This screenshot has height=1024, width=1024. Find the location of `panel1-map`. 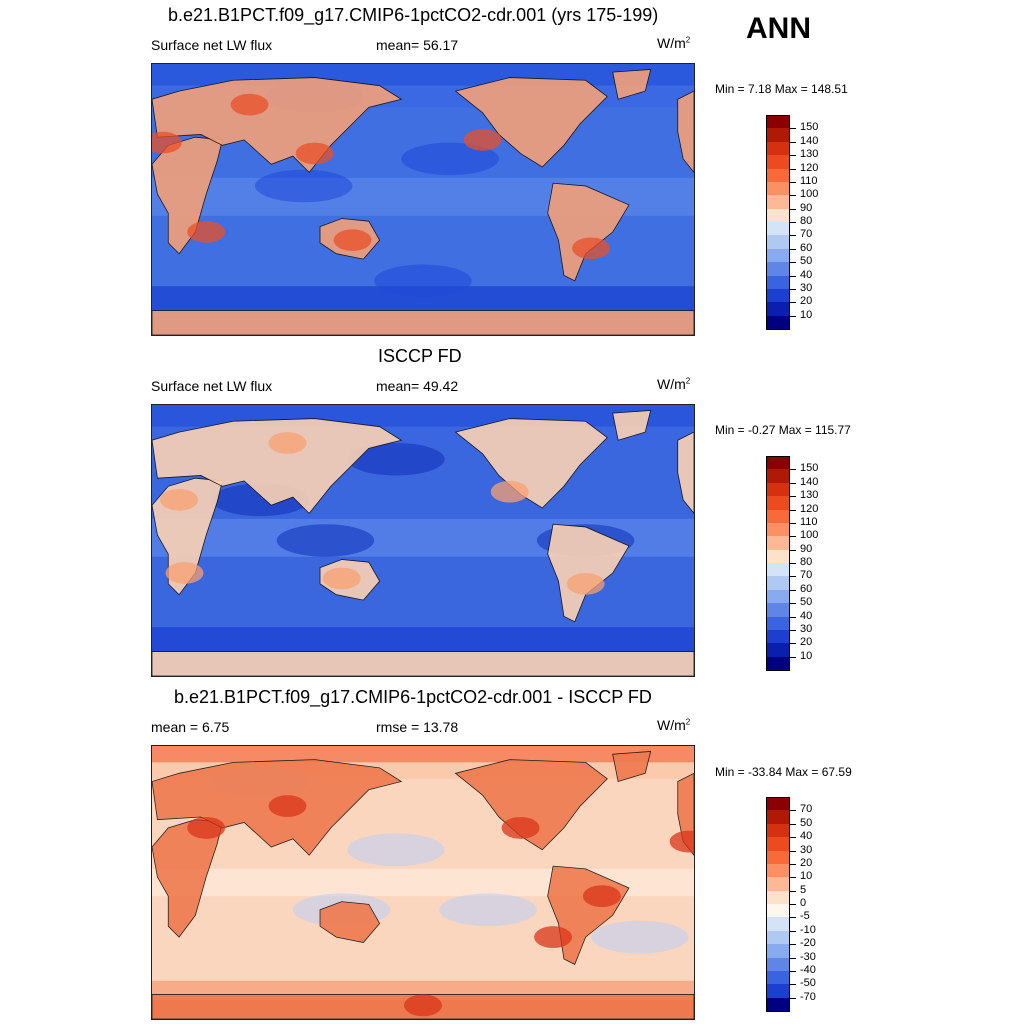

panel1-map is located at coordinates (423, 199).